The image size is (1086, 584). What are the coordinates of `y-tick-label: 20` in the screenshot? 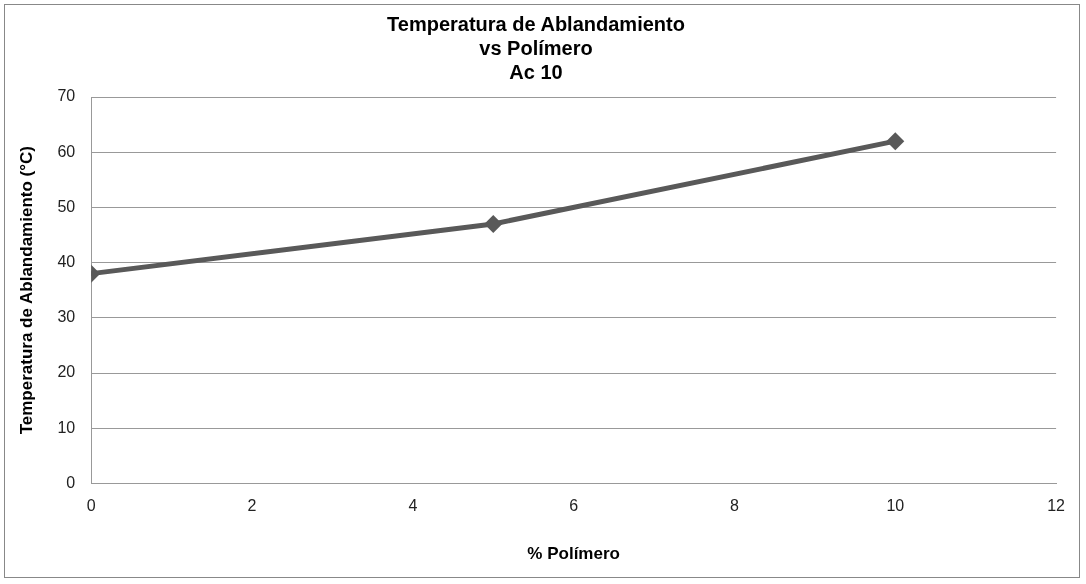 It's located at (66, 372).